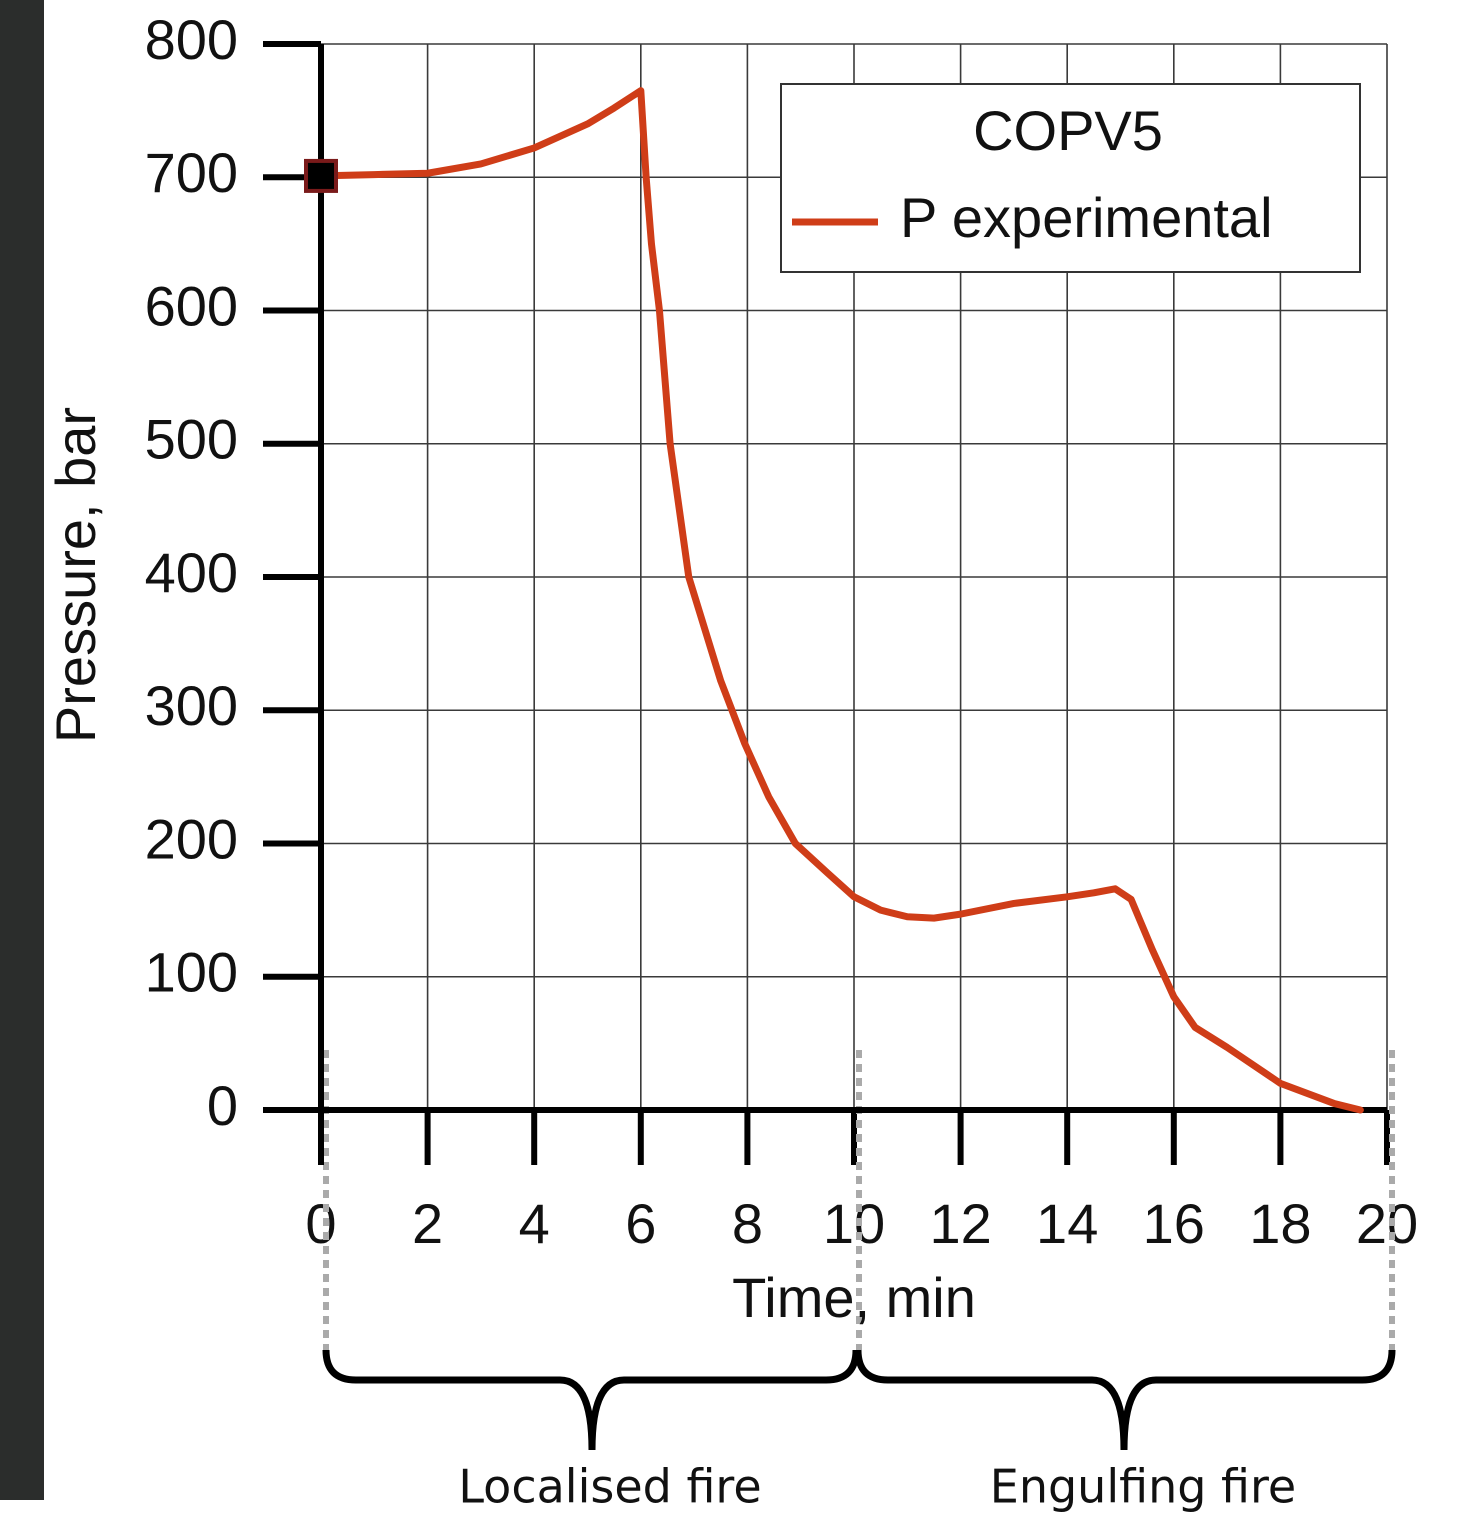  I want to click on y-tick-label: 400, so click(191, 572).